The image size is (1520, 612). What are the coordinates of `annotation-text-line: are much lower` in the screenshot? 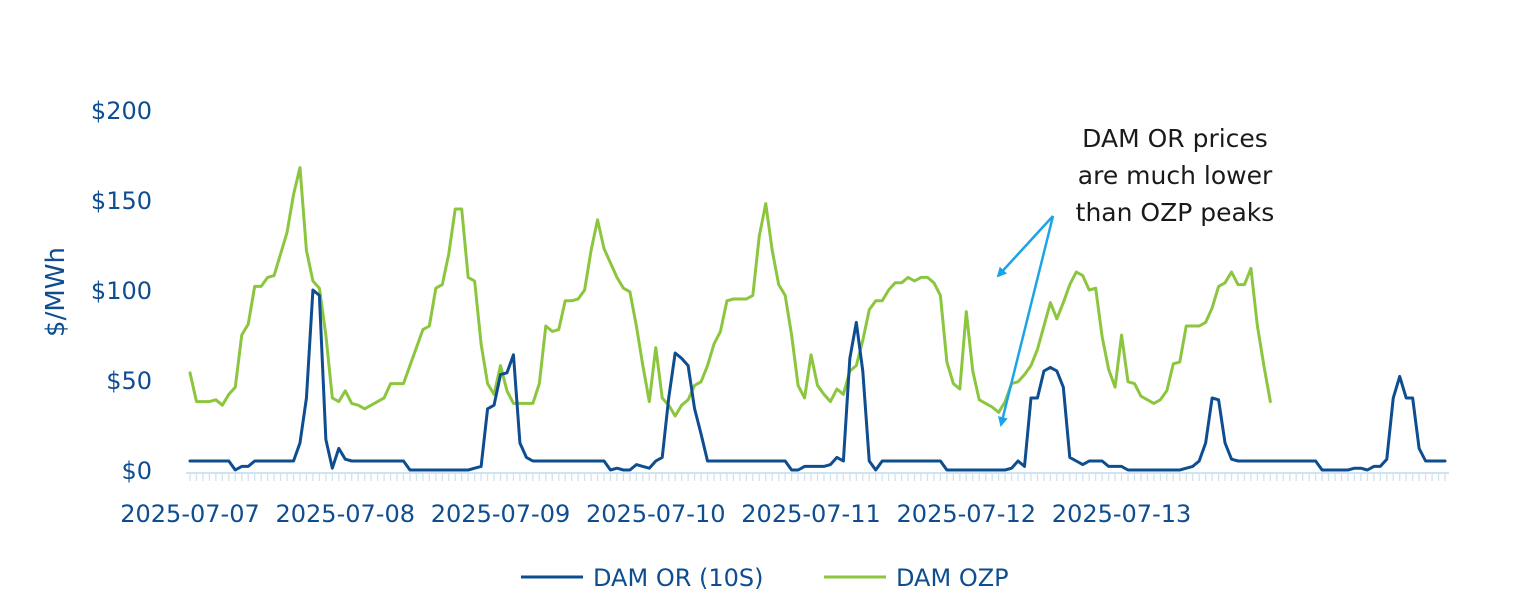 It's located at (1175, 175).